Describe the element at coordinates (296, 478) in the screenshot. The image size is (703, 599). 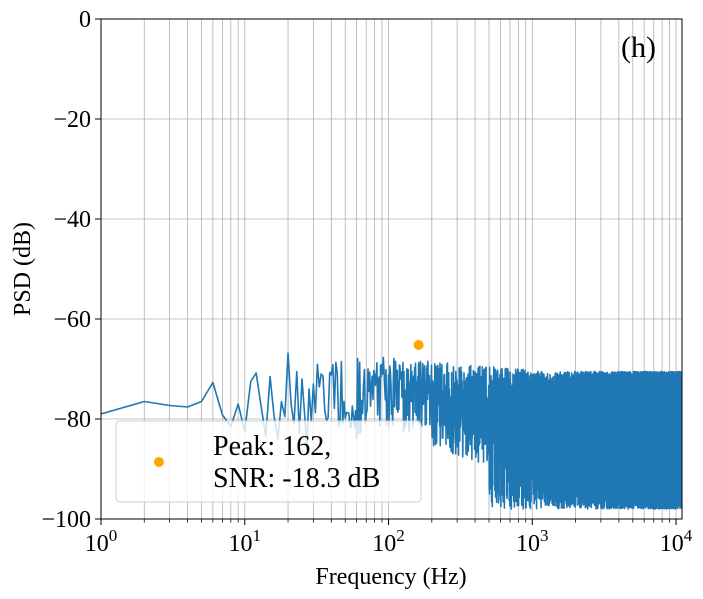
I see `legend-line-2: SNR: -18.3 dB` at that location.